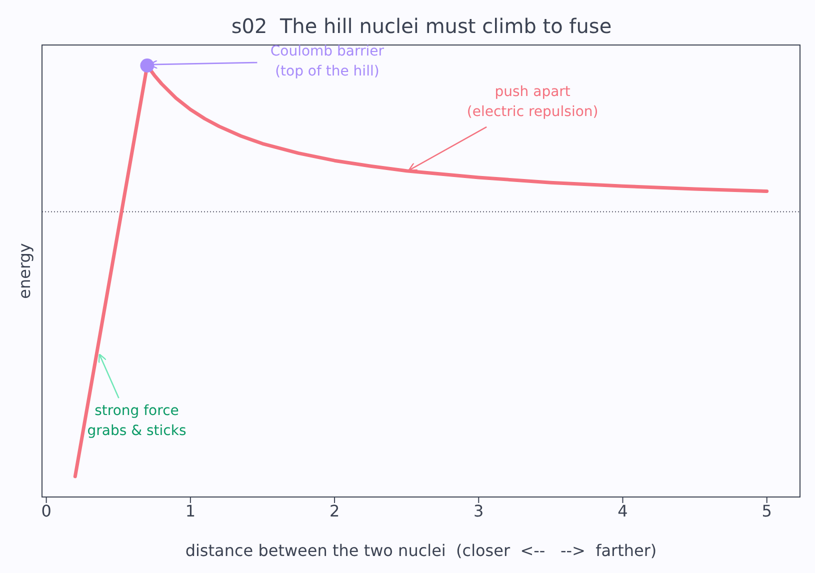  Describe the element at coordinates (190, 510) in the screenshot. I see `x-tick-label: 1` at that location.